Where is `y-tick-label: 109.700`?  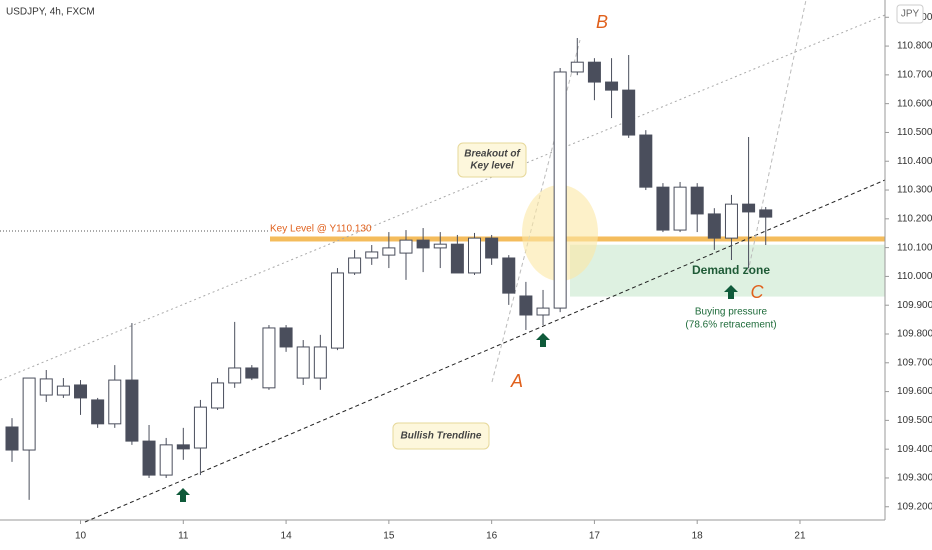 y-tick-label: 109.700 is located at coordinates (914, 362).